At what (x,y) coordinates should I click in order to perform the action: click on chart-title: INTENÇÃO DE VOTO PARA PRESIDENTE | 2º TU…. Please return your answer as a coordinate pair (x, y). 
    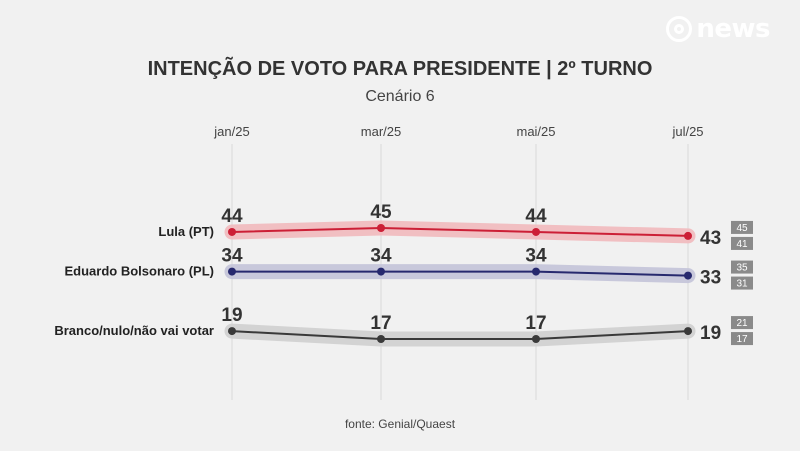
    Looking at the image, I should click on (400, 68).